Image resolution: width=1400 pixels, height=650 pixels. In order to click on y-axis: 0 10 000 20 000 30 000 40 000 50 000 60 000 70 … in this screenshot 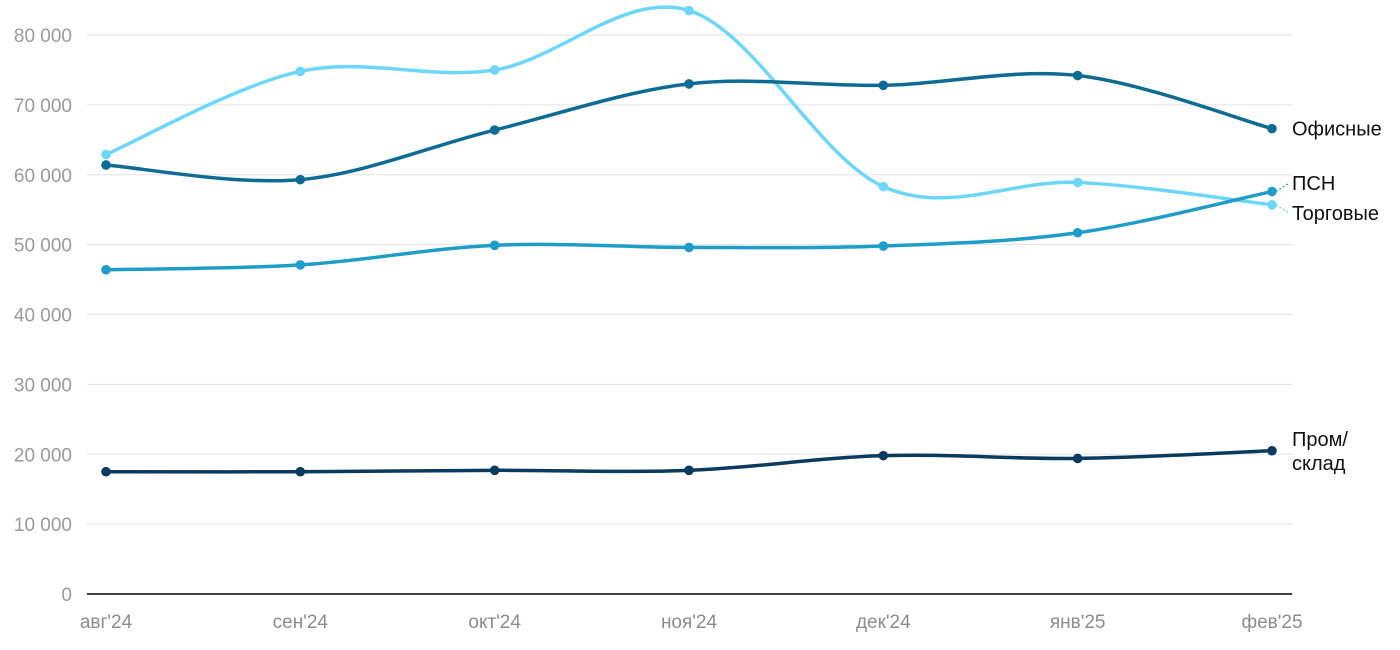, I will do `click(43, 316)`.